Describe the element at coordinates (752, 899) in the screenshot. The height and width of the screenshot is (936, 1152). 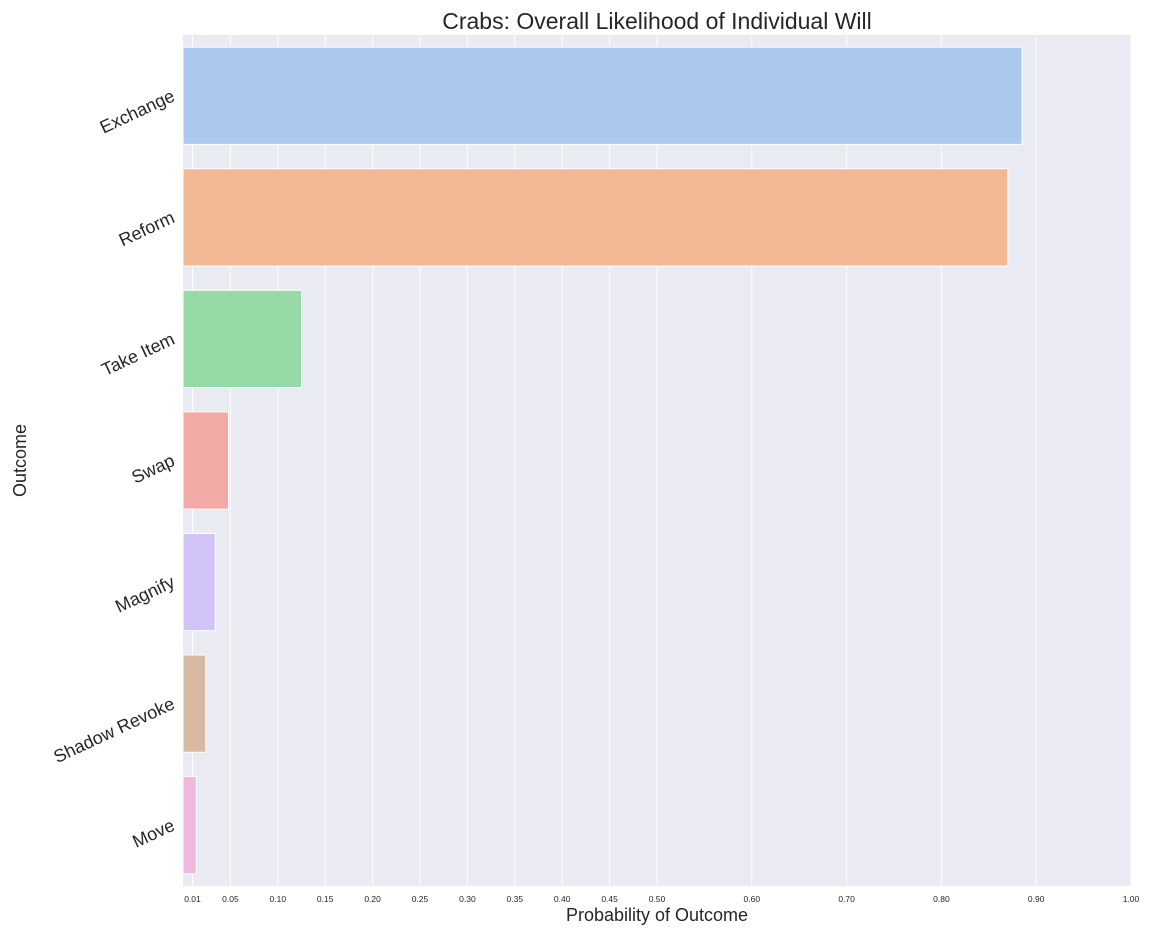
I see `x-tick-label-11: 0.60` at that location.